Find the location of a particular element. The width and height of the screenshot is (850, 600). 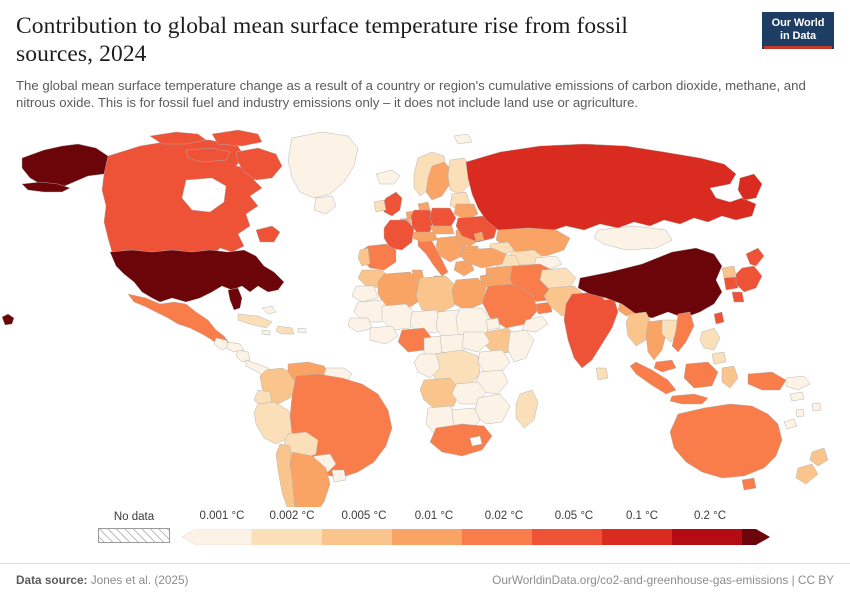

country-somalia is located at coordinates (521, 346).